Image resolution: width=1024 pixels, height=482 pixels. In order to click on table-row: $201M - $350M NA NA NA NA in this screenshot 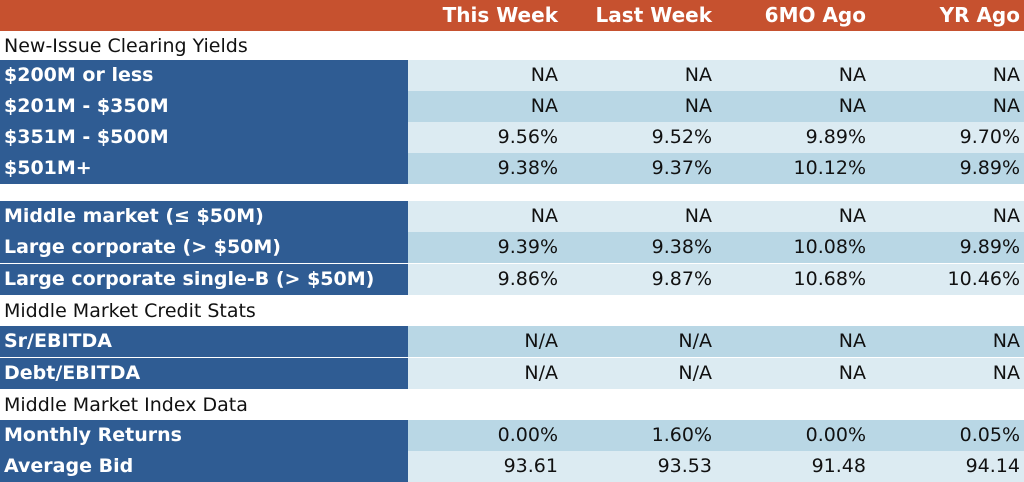, I will do `click(512, 106)`.